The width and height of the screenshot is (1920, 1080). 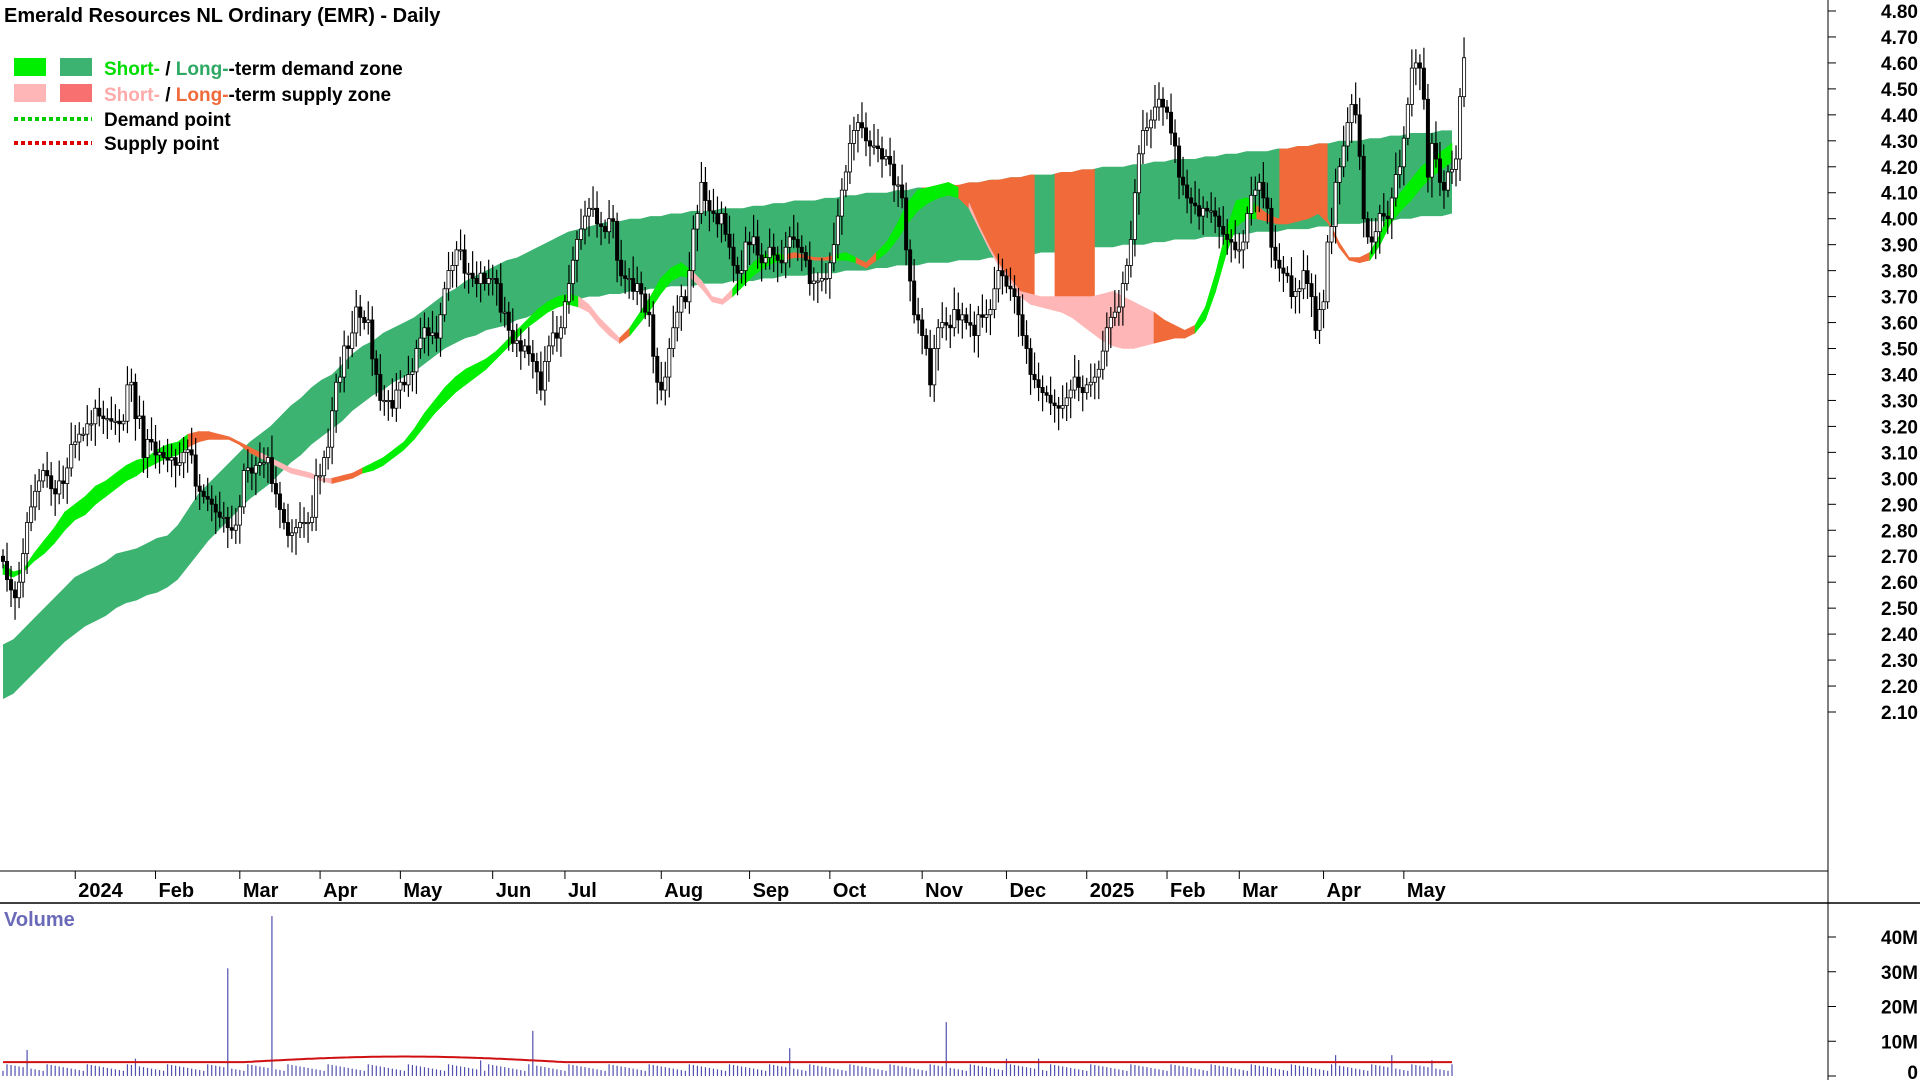 I want to click on time-tick-label: 2025, so click(x=1112, y=891).